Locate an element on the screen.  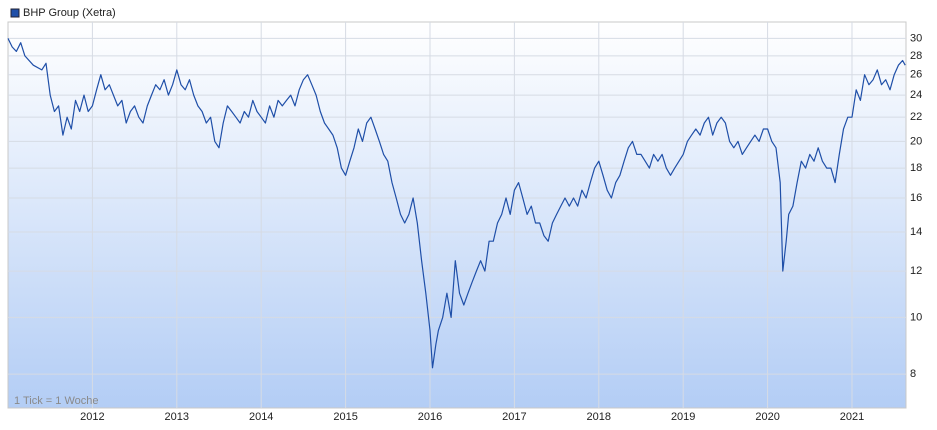
y-tick-label: 22 is located at coordinates (916, 117).